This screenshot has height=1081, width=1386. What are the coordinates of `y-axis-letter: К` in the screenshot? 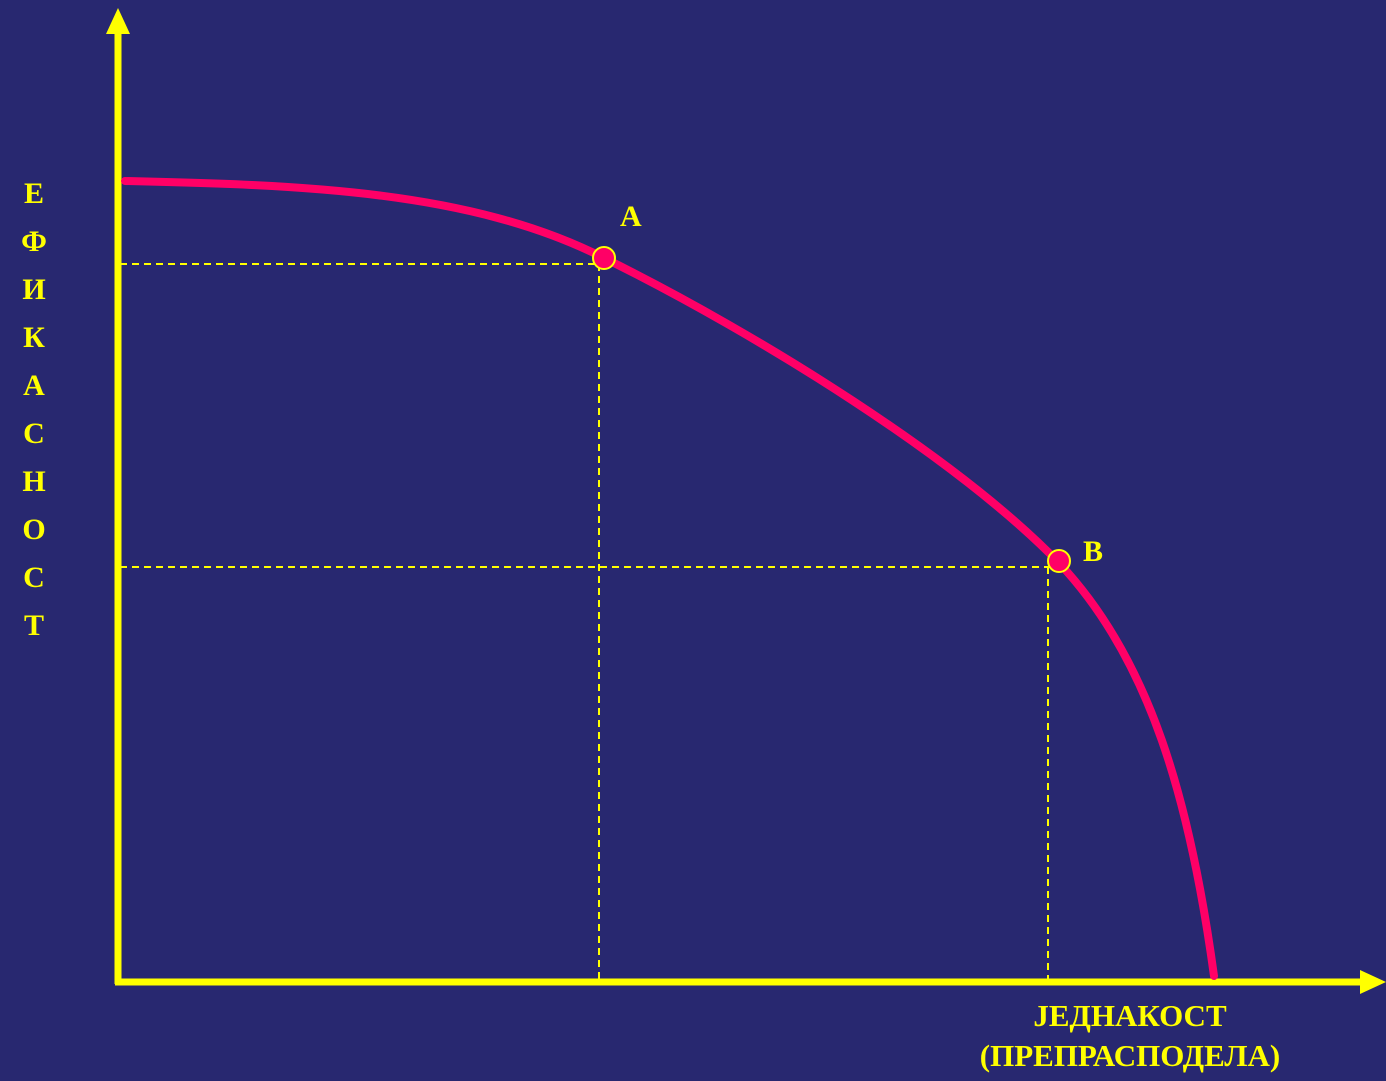 It's located at (34, 337).